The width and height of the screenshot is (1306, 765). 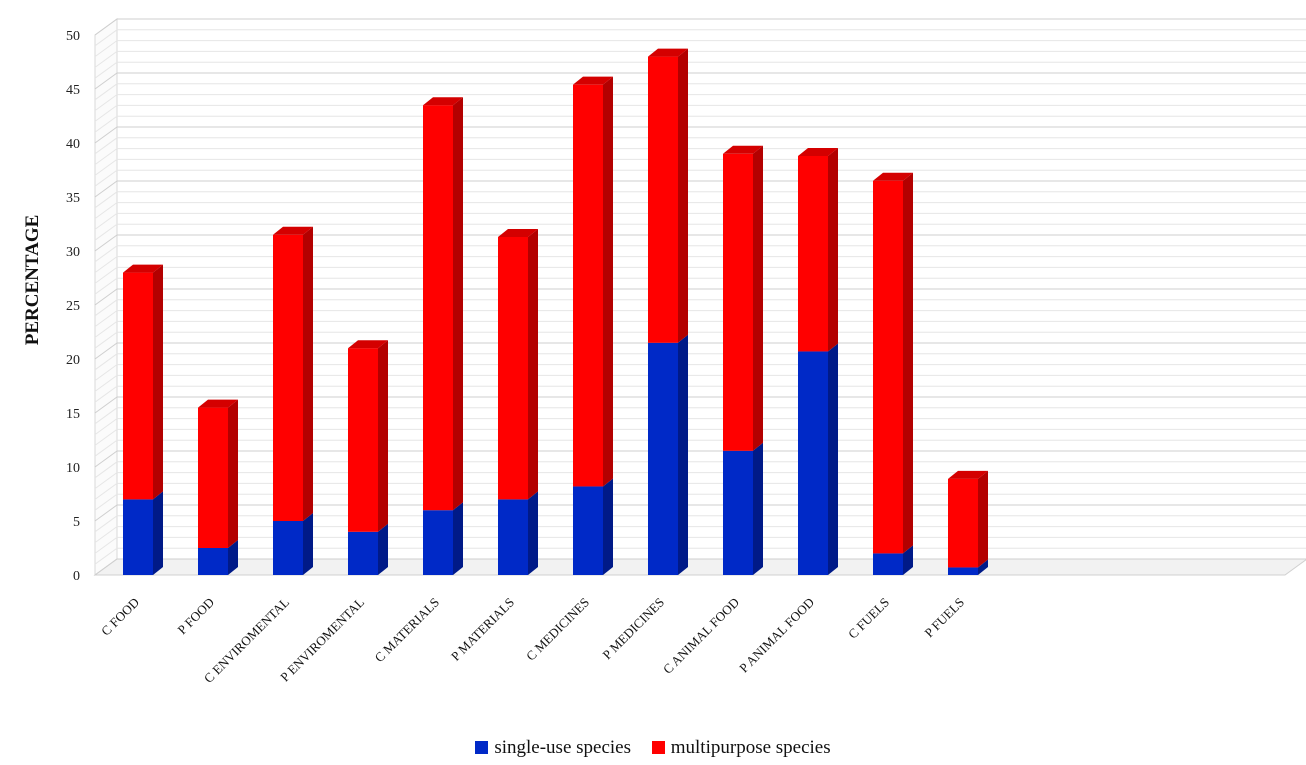 What do you see at coordinates (32, 280) in the screenshot?
I see `y-axis-label: PERCENTAGE` at bounding box center [32, 280].